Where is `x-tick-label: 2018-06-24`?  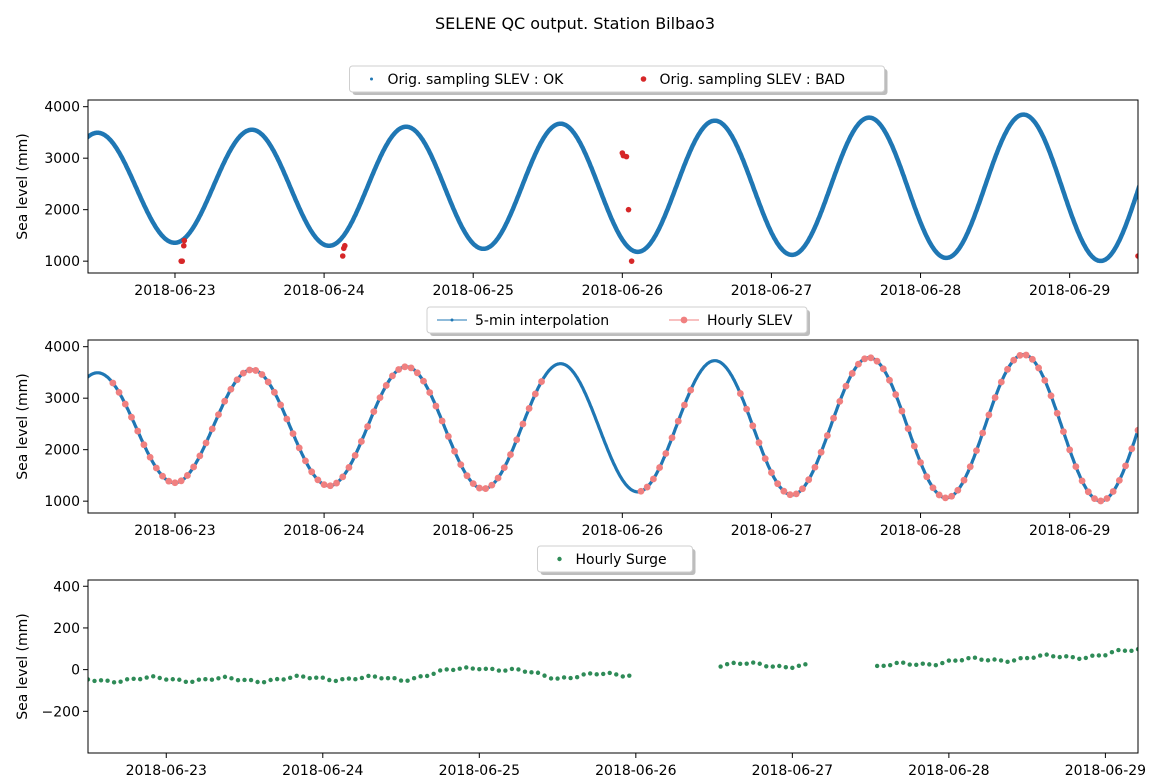
x-tick-label: 2018-06-24 is located at coordinates (323, 291).